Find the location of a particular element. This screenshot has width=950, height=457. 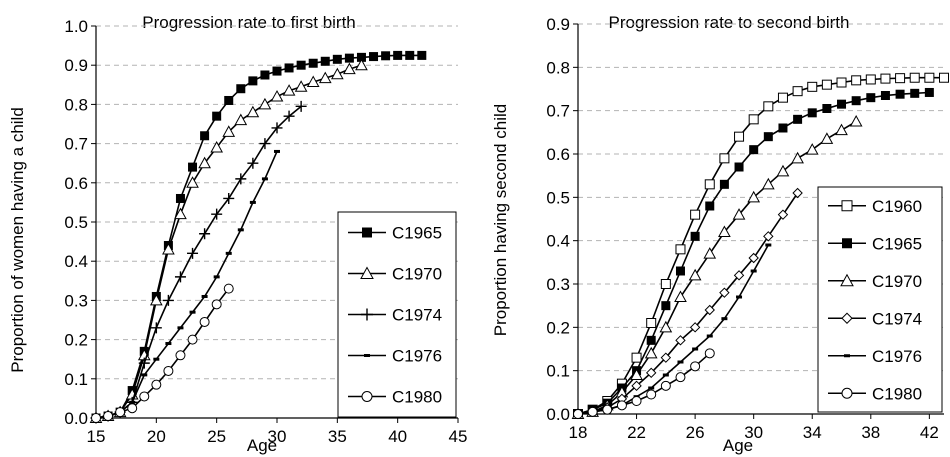

legend-entry: C1970 is located at coordinates (875, 281).